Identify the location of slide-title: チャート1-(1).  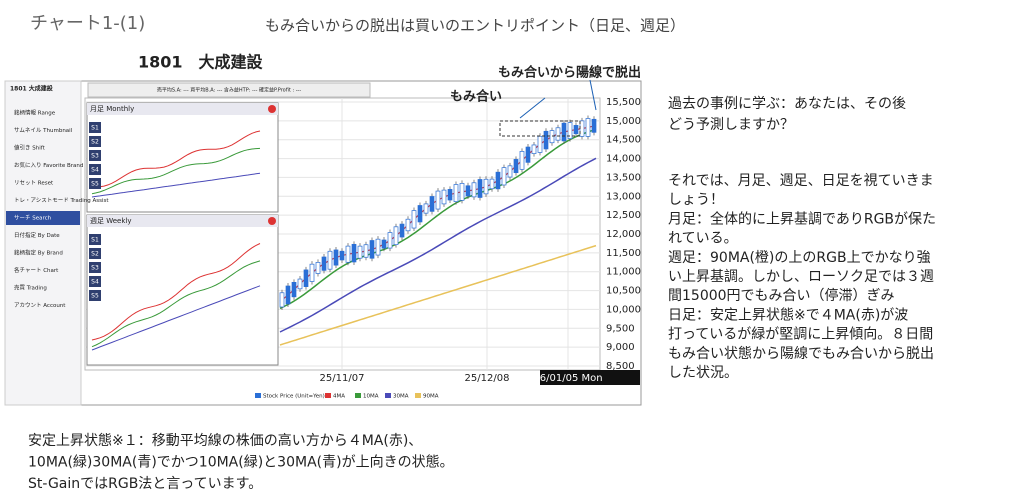
(87, 23).